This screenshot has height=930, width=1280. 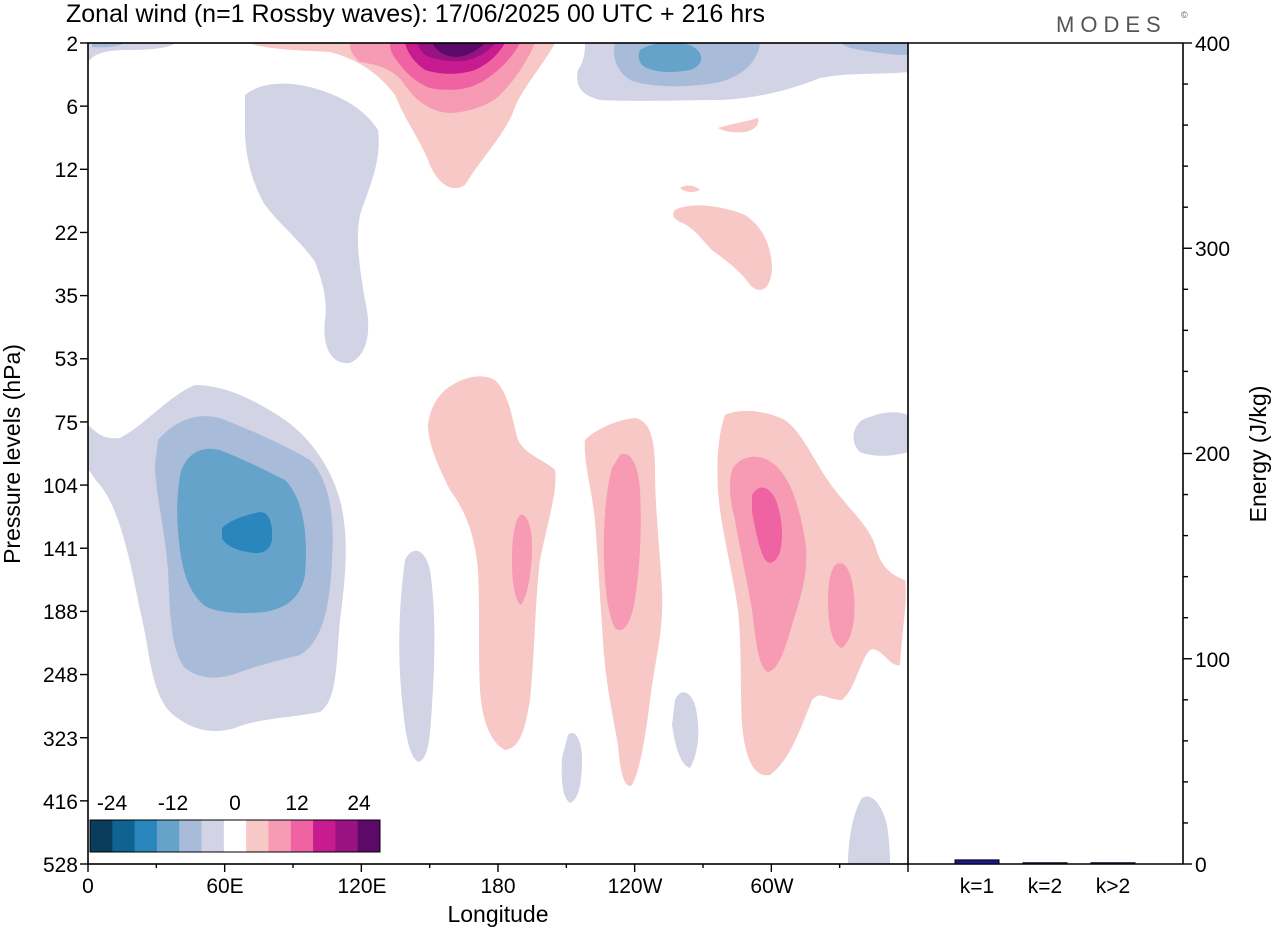 I want to click on colorbar-label: 24, so click(x=359, y=803).